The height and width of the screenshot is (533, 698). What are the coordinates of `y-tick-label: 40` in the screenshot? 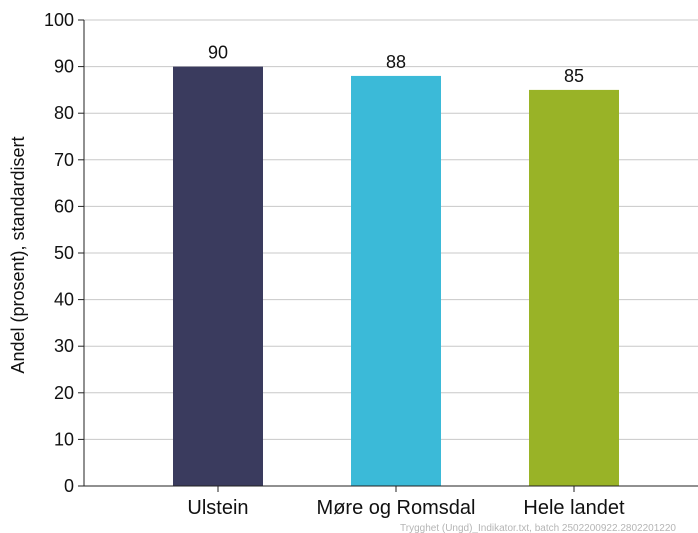 It's located at (64, 300).